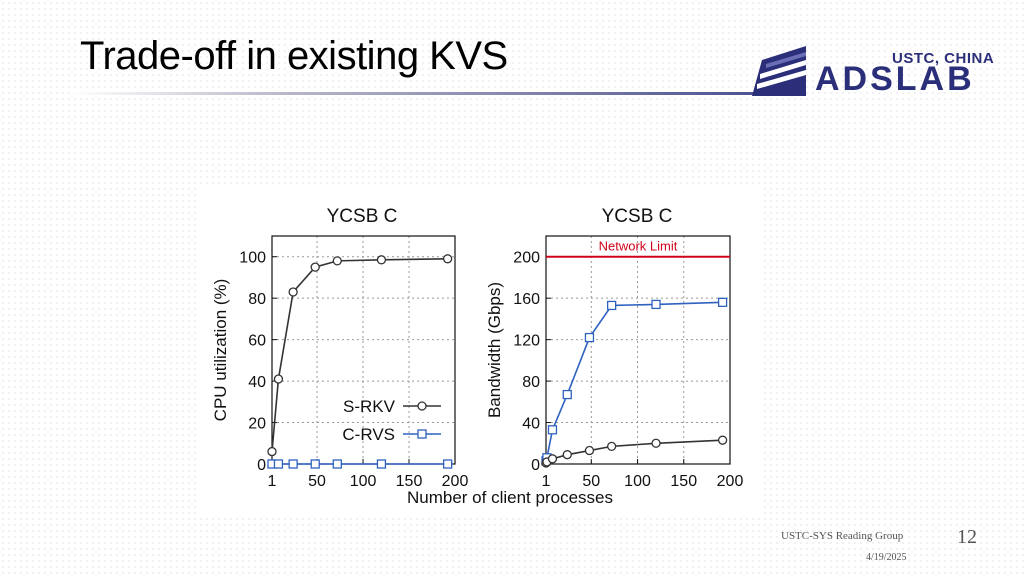  I want to click on footer-date: 4/19/2025, so click(886, 557).